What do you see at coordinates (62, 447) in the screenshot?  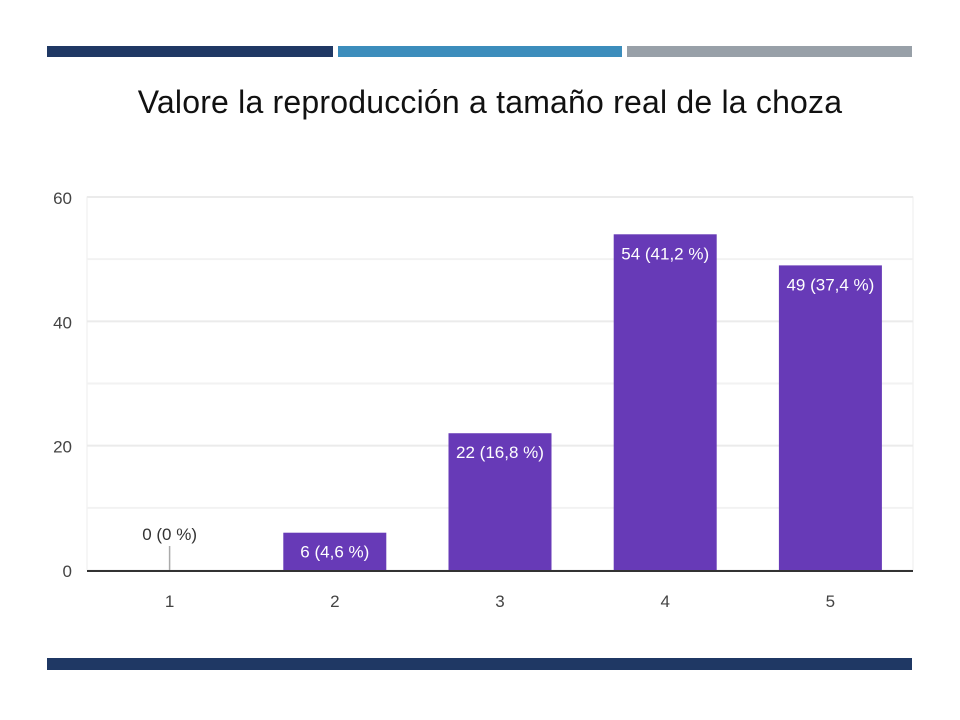 I see `y-tick-label: 20` at bounding box center [62, 447].